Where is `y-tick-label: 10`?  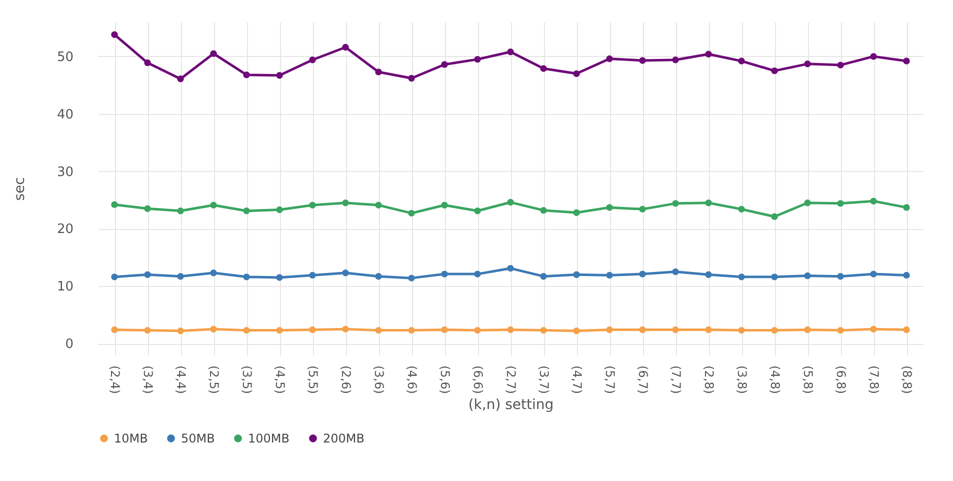
y-tick-label: 10 is located at coordinates (65, 287).